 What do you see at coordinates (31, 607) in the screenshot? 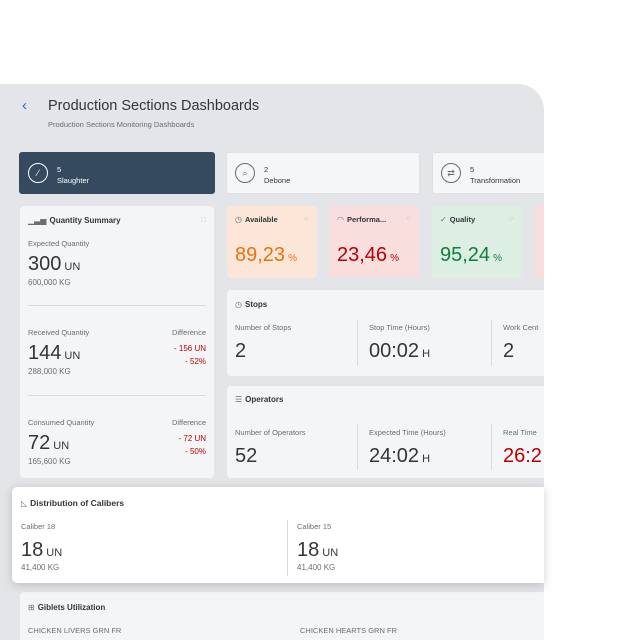
I see `grid-icon: ⊞` at bounding box center [31, 607].